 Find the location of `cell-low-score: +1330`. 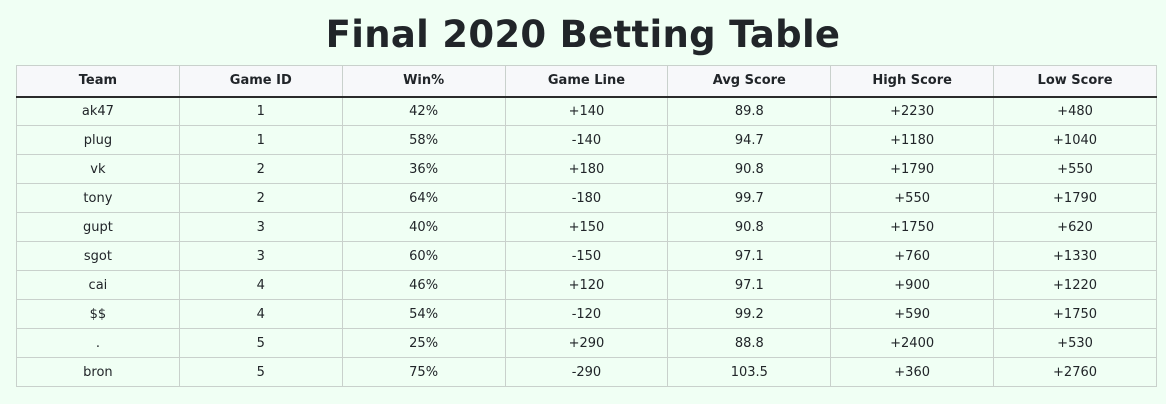

cell-low-score: +1330 is located at coordinates (1075, 256).